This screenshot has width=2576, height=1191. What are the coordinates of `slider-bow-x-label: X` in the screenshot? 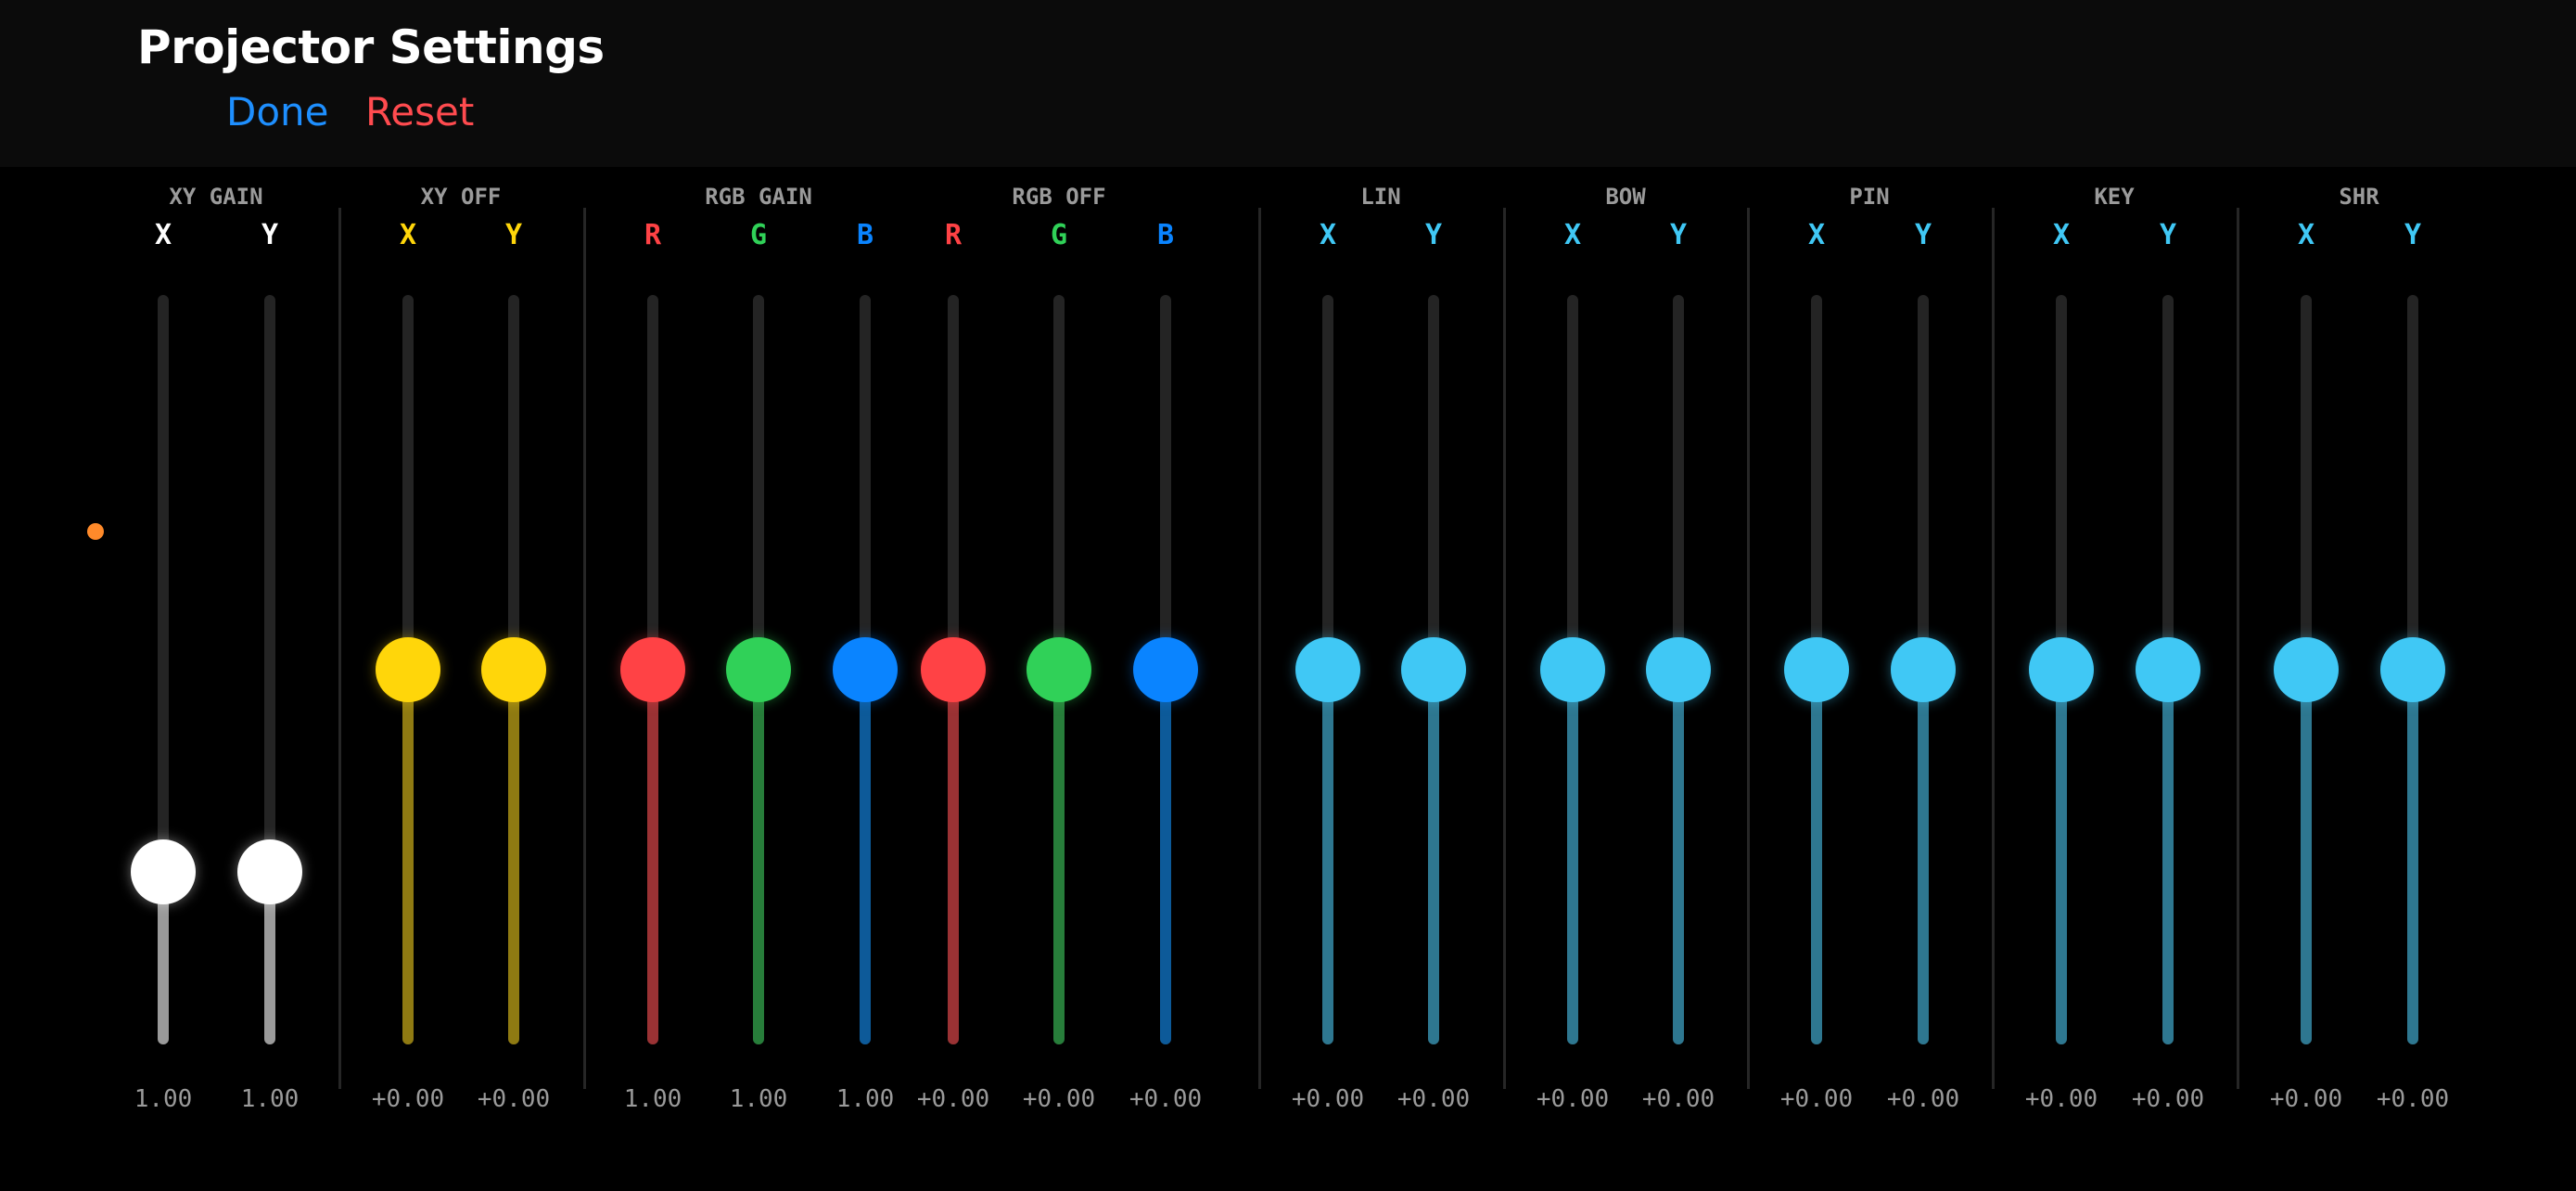 It's located at (1572, 235).